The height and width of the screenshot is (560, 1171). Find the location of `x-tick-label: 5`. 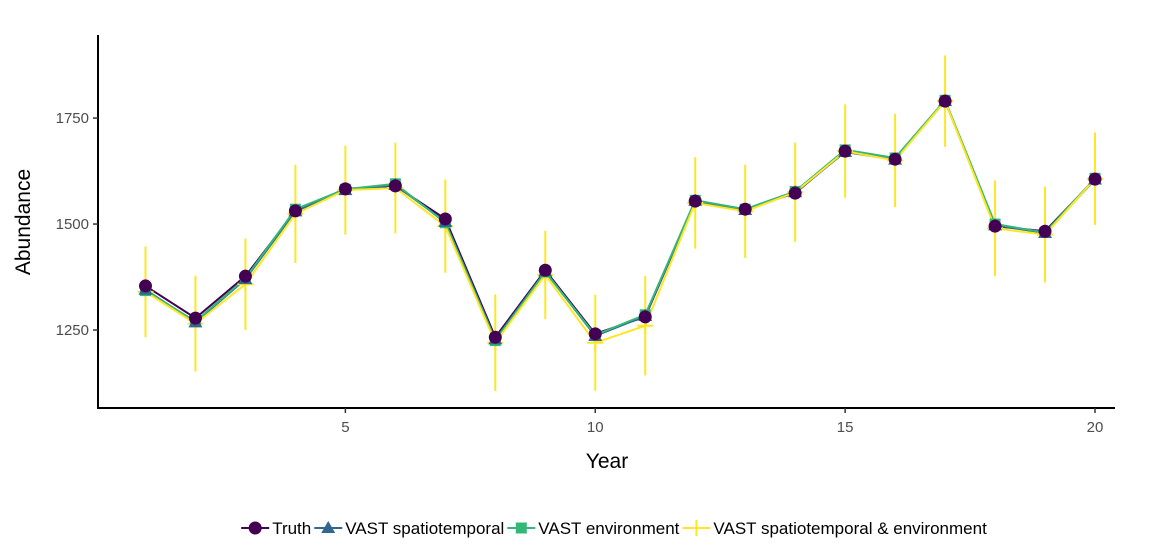

x-tick-label: 5 is located at coordinates (345, 427).